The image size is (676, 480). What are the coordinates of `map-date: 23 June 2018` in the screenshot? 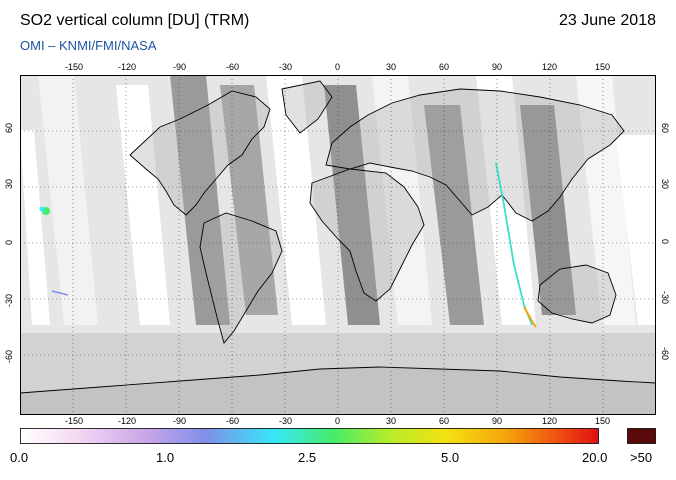 It's located at (607, 20).